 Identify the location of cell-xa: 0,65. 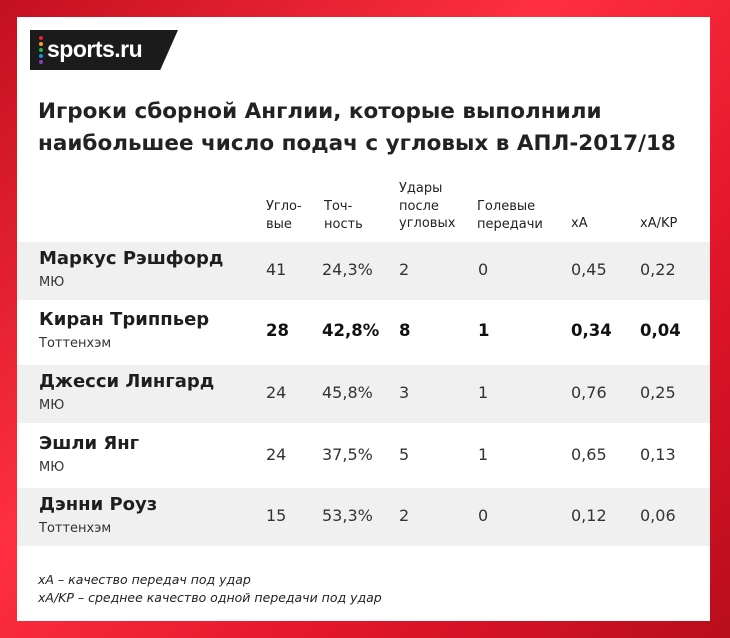
(589, 454).